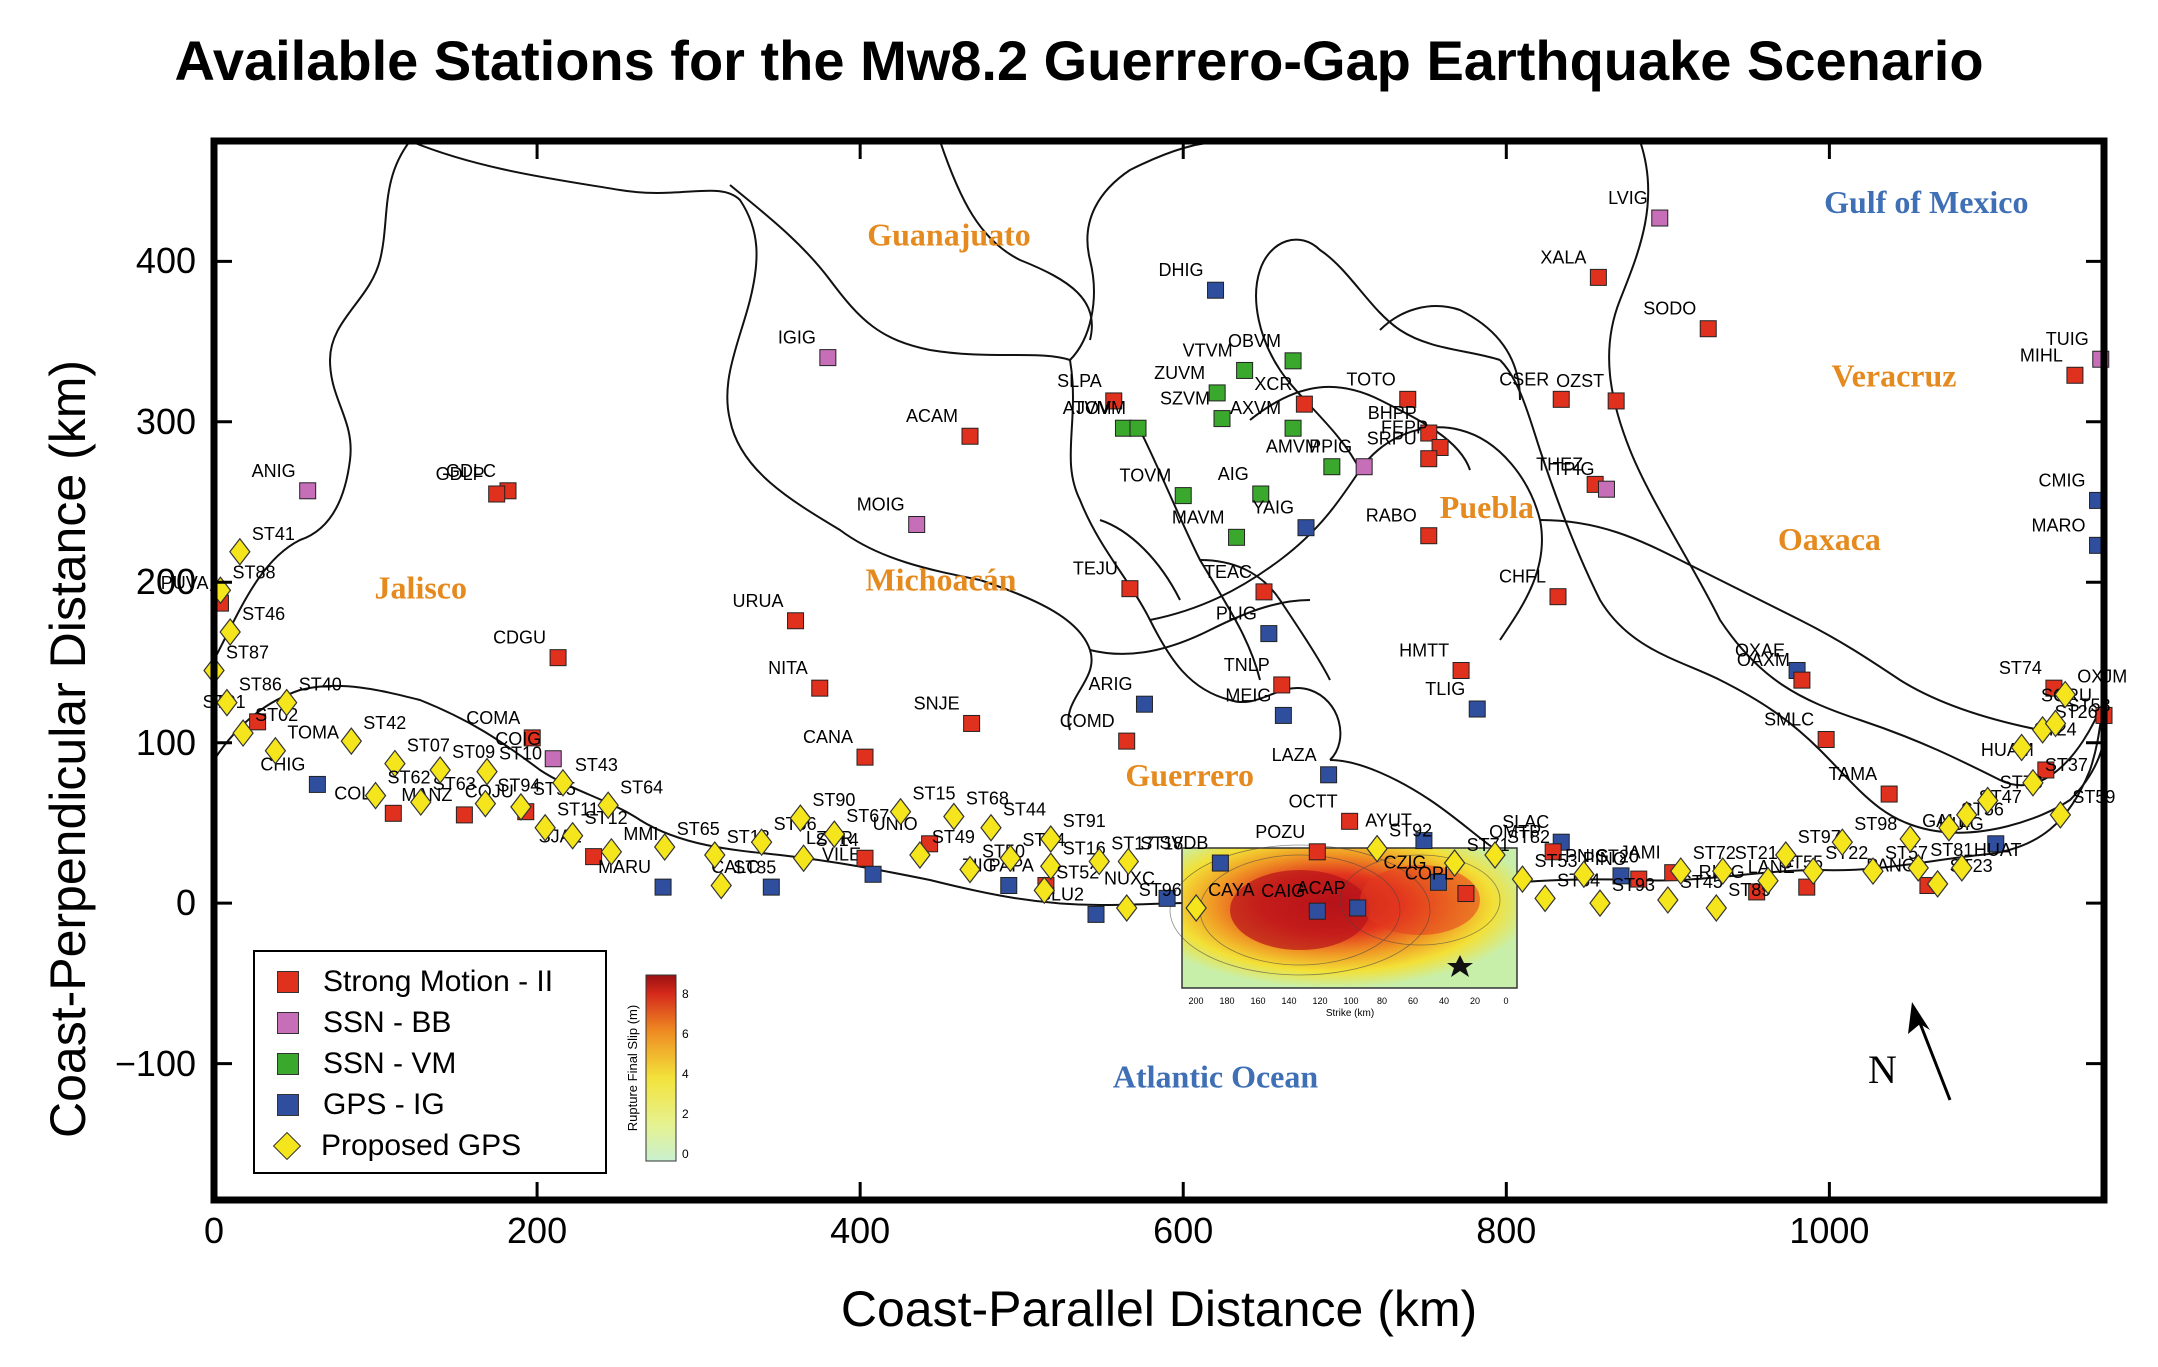  I want to click on gps-marker-st02, so click(243, 733).